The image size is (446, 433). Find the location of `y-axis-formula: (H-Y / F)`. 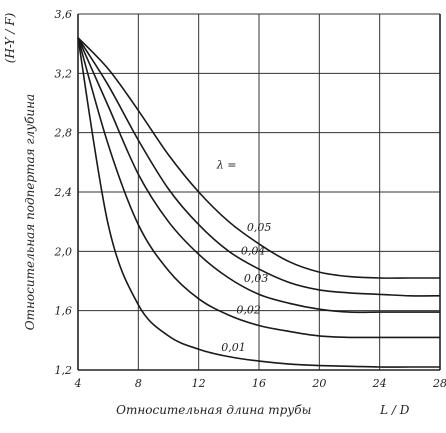

y-axis-formula: (H-Y / F) is located at coordinates (10, 37).